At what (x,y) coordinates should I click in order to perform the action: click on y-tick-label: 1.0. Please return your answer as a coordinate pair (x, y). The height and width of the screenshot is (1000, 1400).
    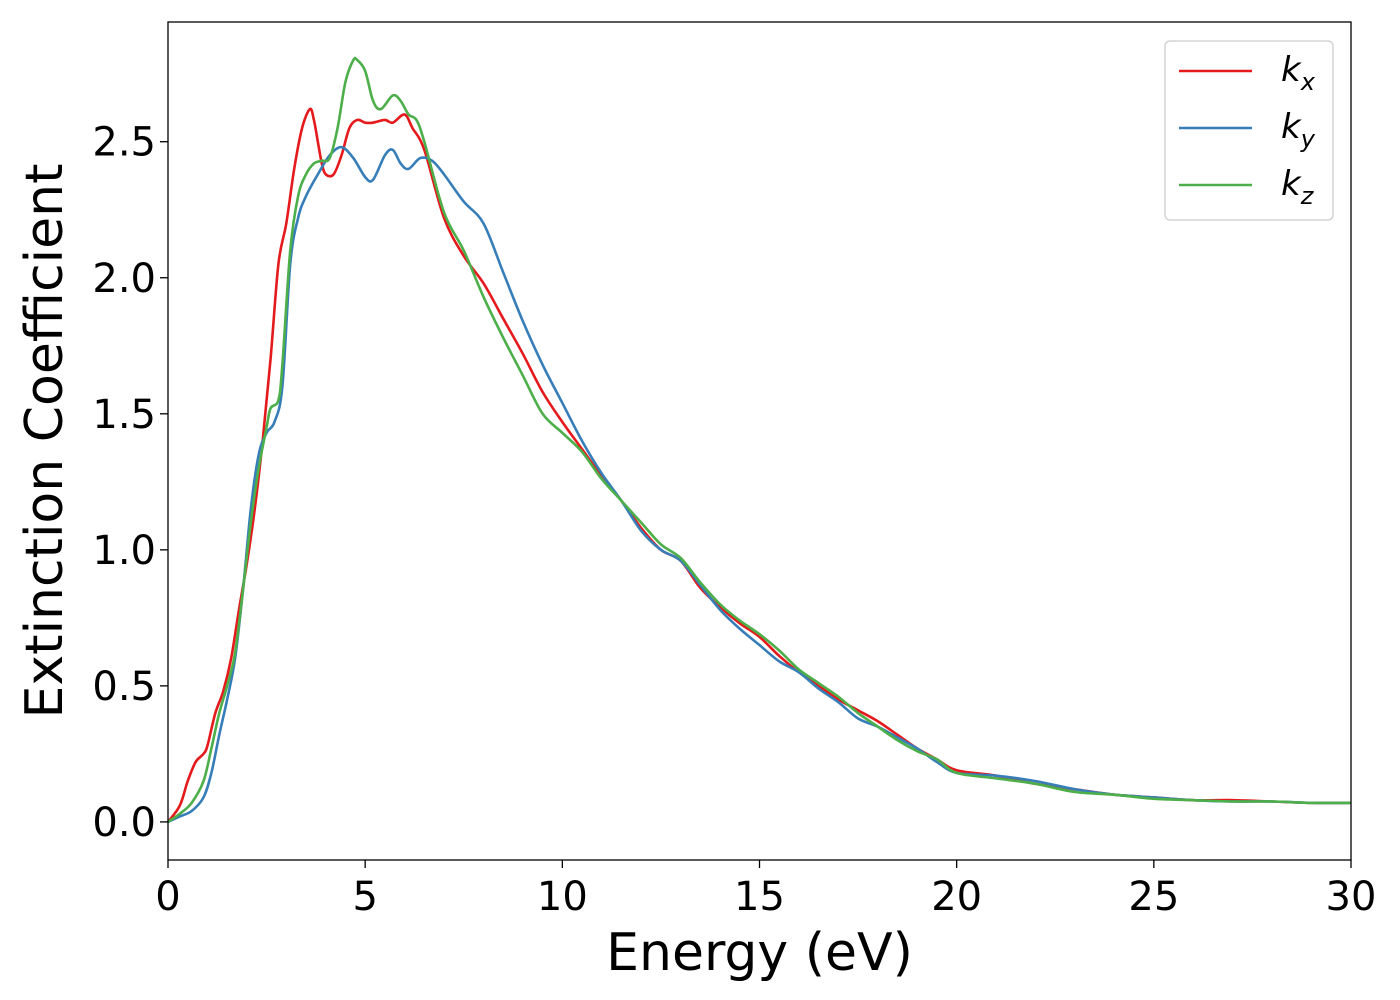
    Looking at the image, I should click on (124, 551).